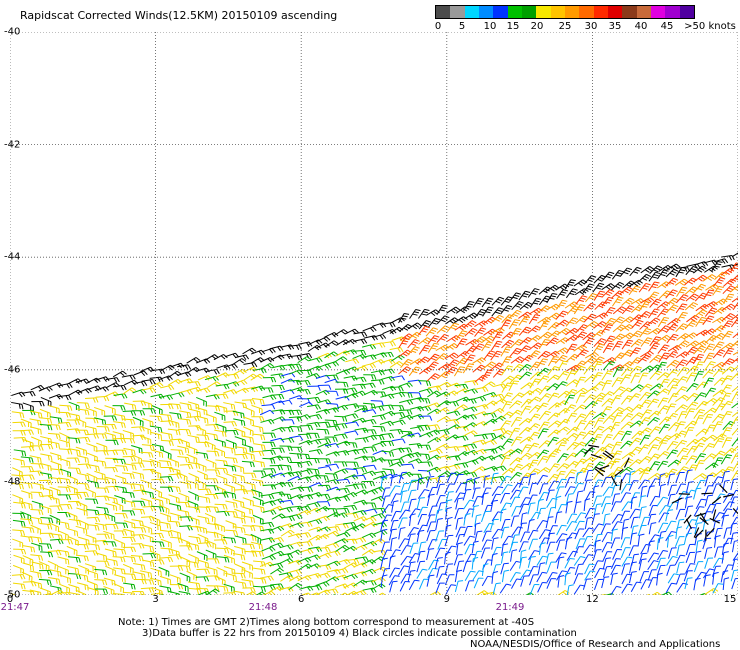  Describe the element at coordinates (513, 26) in the screenshot. I see `colorbar-label: 15` at that location.